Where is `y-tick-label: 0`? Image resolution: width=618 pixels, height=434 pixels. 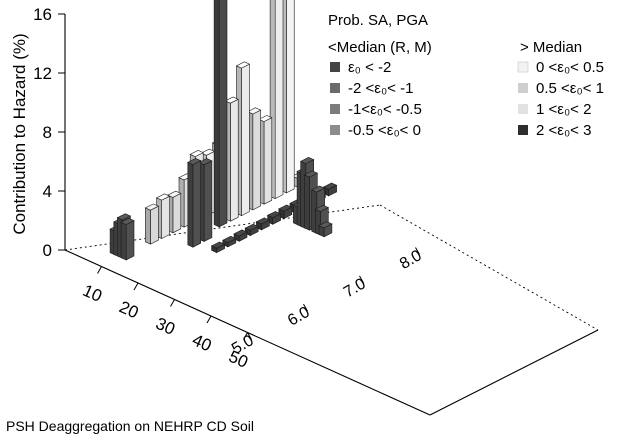 y-tick-label: 0 is located at coordinates (47, 250).